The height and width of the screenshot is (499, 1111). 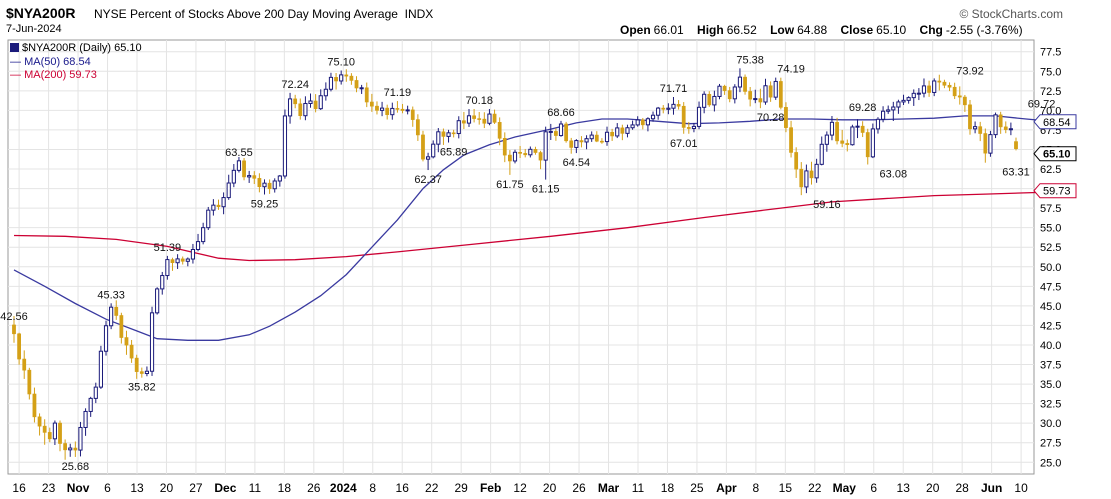 What do you see at coordinates (970, 72) in the screenshot?
I see `value-annotation: 73.92` at bounding box center [970, 72].